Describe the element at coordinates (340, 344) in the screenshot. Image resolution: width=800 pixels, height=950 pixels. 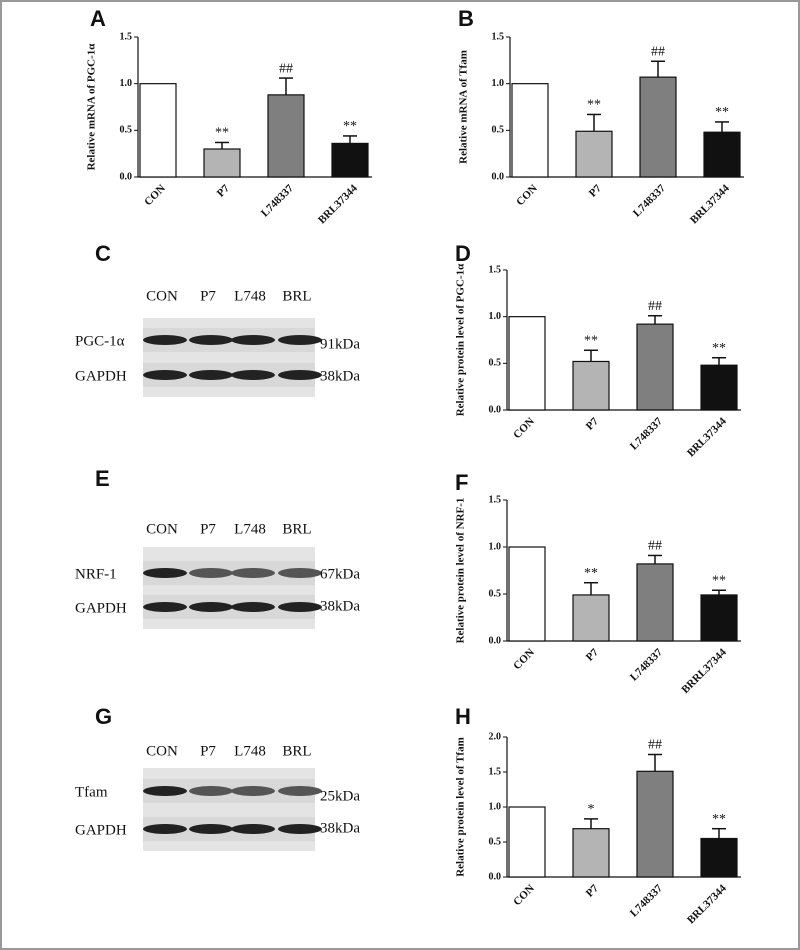
I see `size-label: 91kDa` at that location.